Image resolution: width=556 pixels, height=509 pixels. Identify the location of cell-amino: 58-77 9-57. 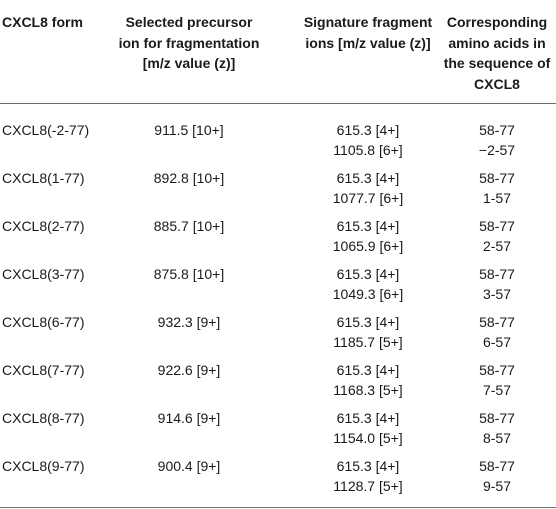
(497, 476).